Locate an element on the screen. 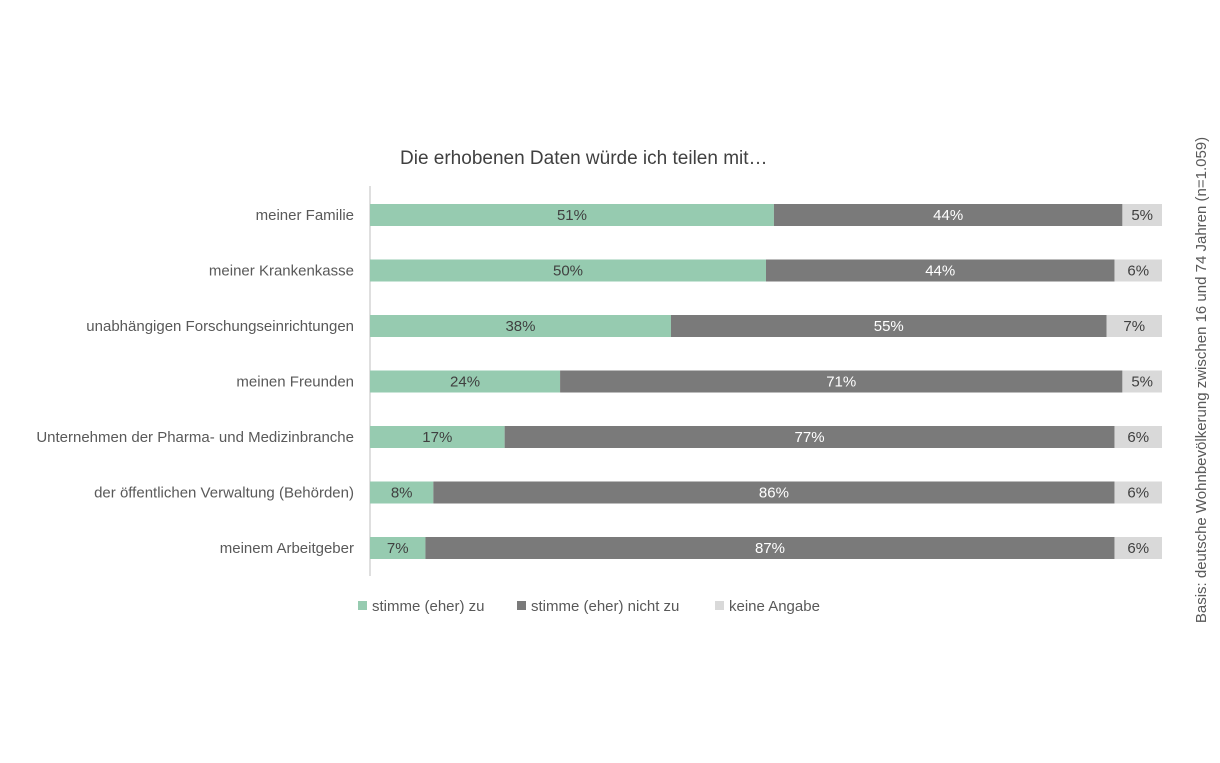  legend-label: keine Angabe is located at coordinates (774, 606).